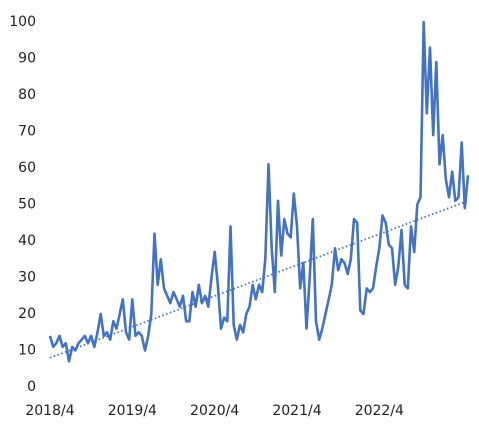  Describe the element at coordinates (296, 411) in the screenshot. I see `x-tick-label: 2021/4` at that location.